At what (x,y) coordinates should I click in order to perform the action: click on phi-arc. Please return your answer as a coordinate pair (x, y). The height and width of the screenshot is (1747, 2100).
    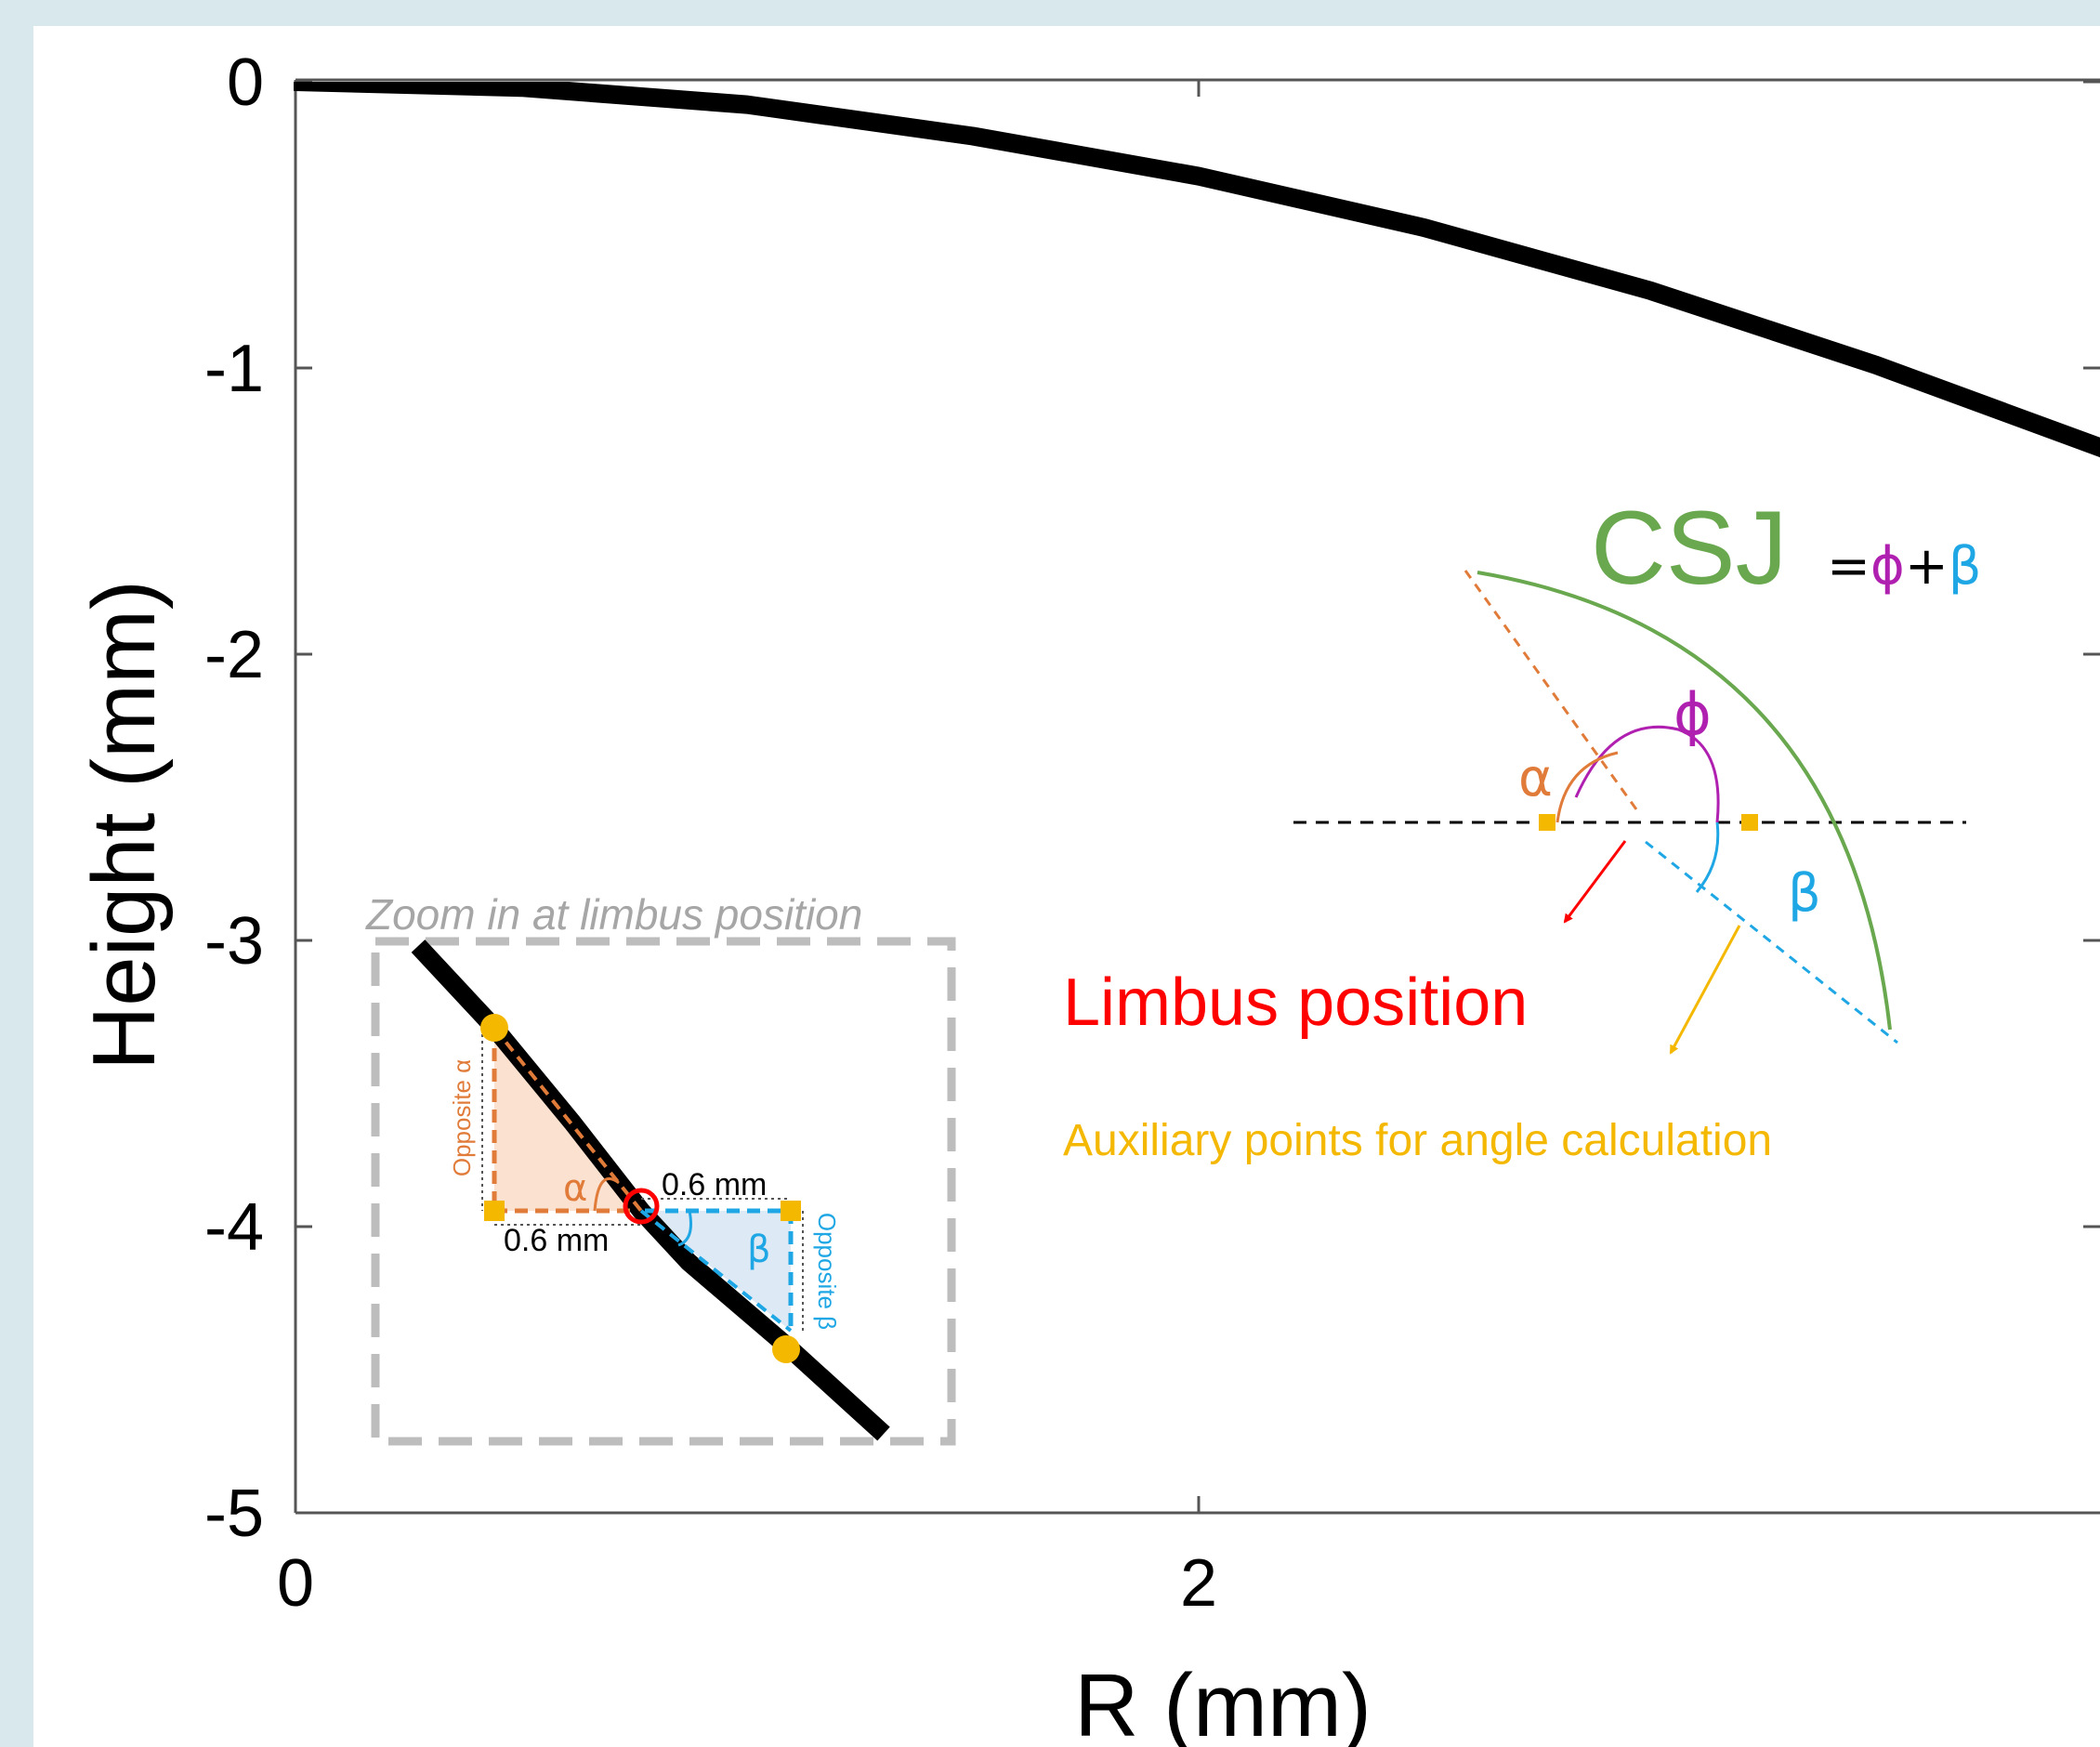
    Looking at the image, I should click on (1647, 774).